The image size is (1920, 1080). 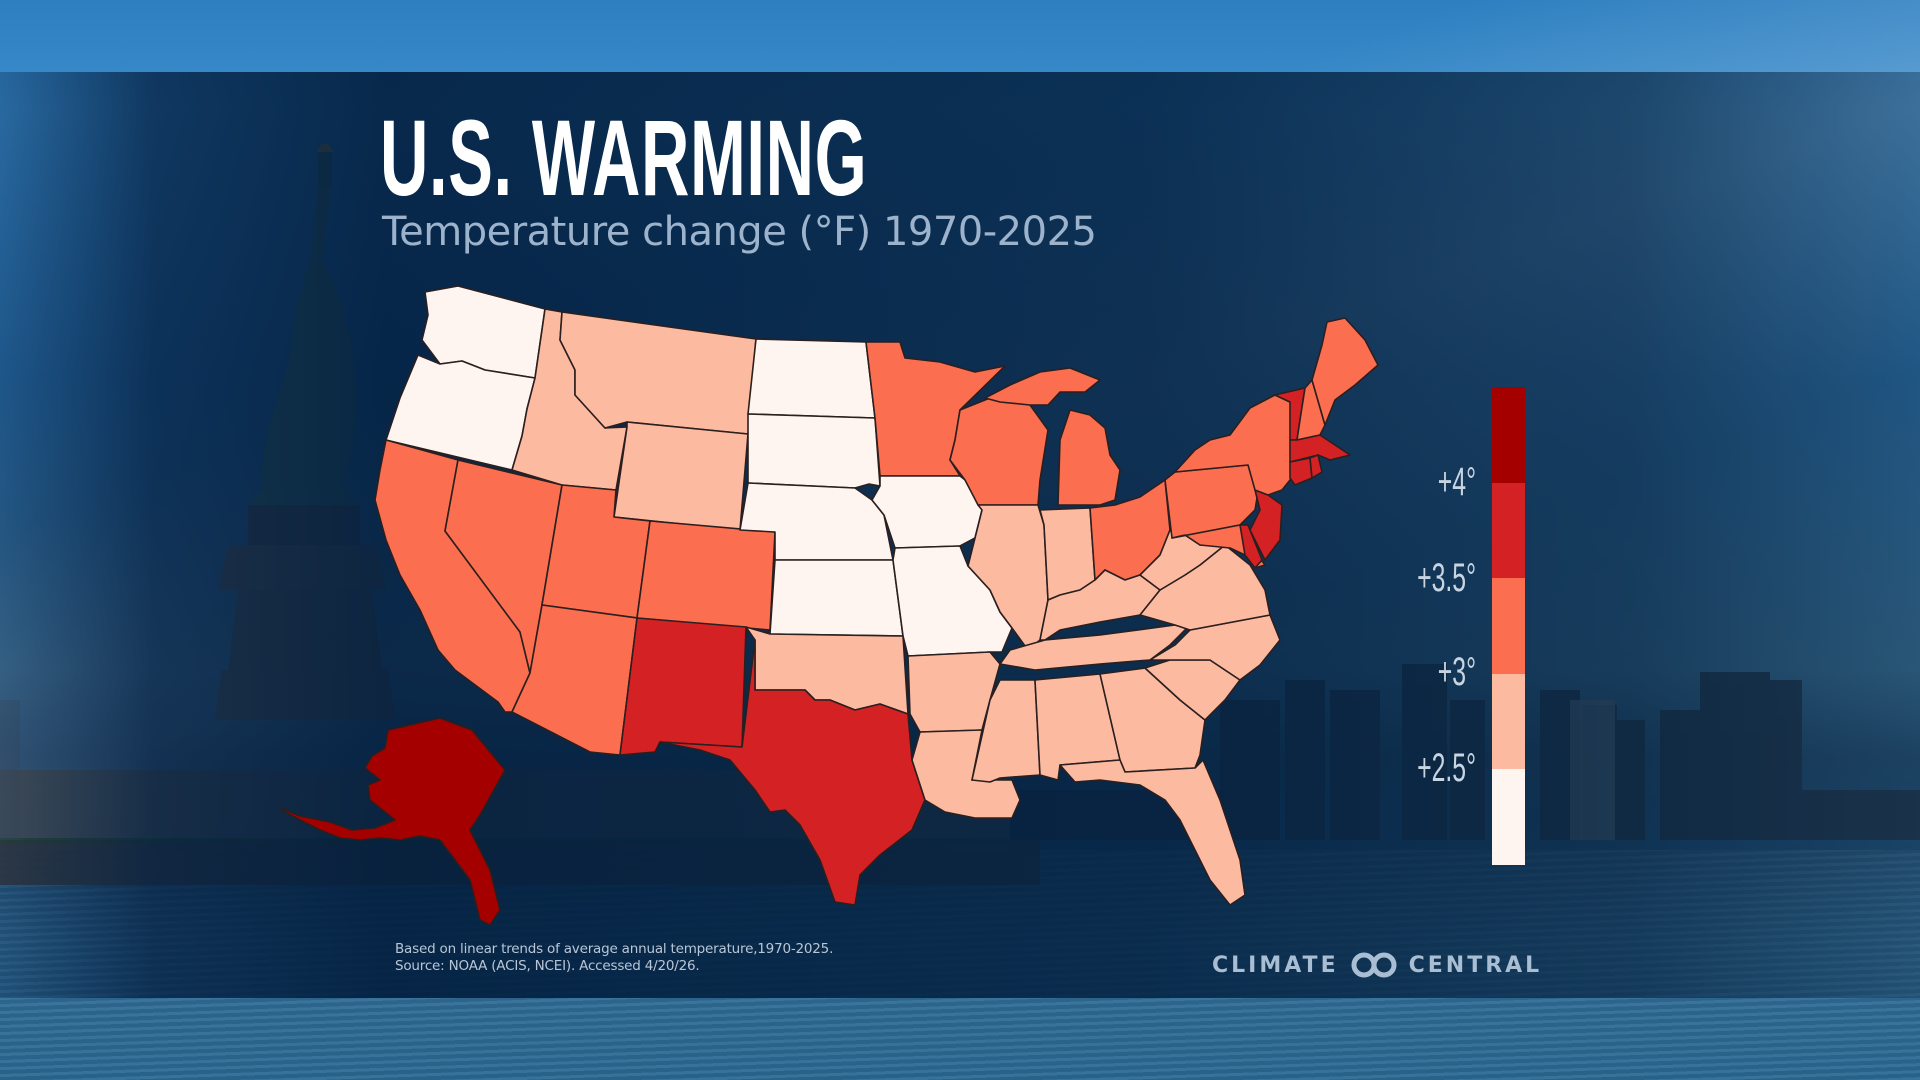 What do you see at coordinates (814, 451) in the screenshot?
I see `state-SD` at bounding box center [814, 451].